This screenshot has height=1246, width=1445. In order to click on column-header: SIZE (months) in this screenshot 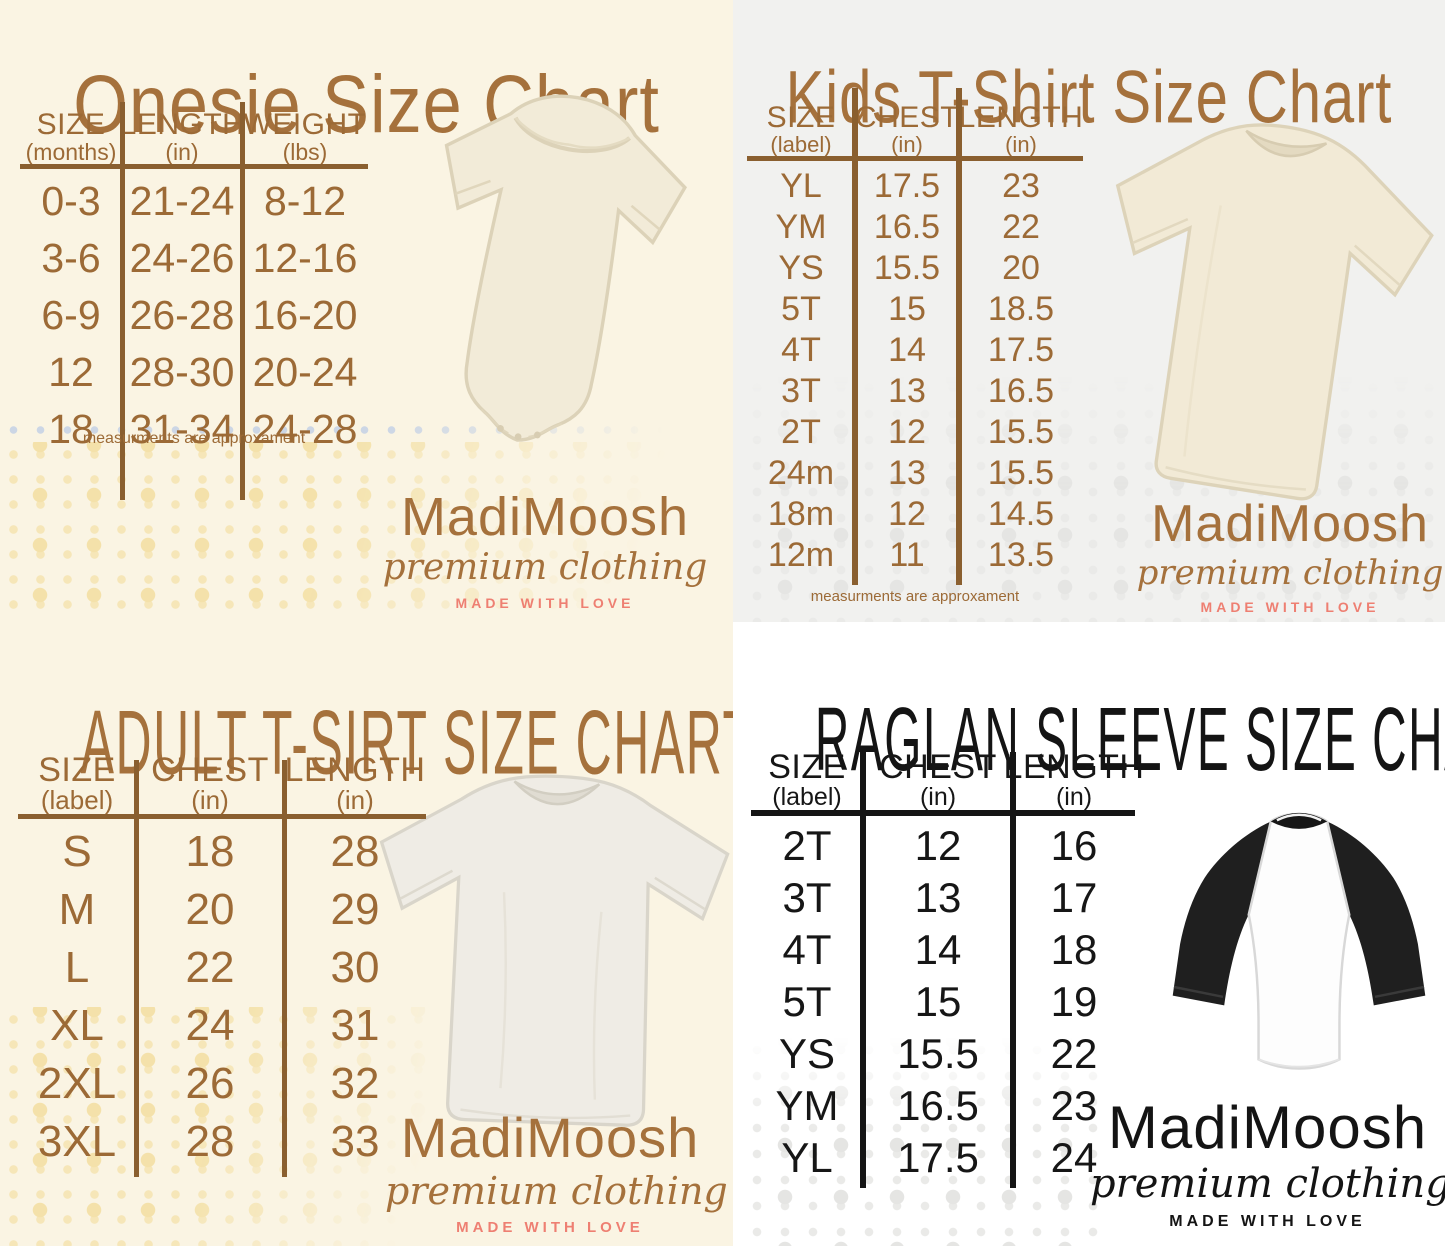, I will do `click(71, 137)`.